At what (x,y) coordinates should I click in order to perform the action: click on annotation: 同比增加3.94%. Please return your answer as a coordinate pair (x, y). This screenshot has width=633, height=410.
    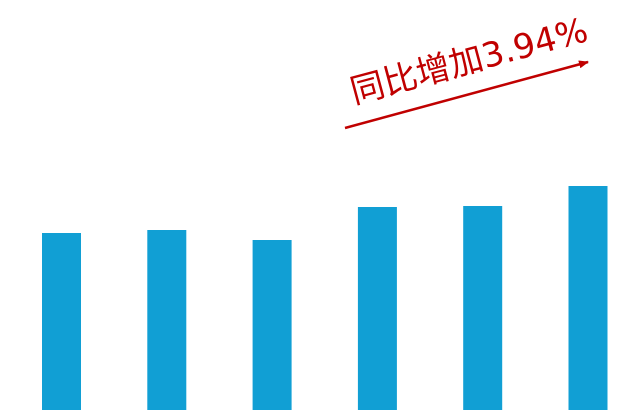
    Looking at the image, I should click on (469, 61).